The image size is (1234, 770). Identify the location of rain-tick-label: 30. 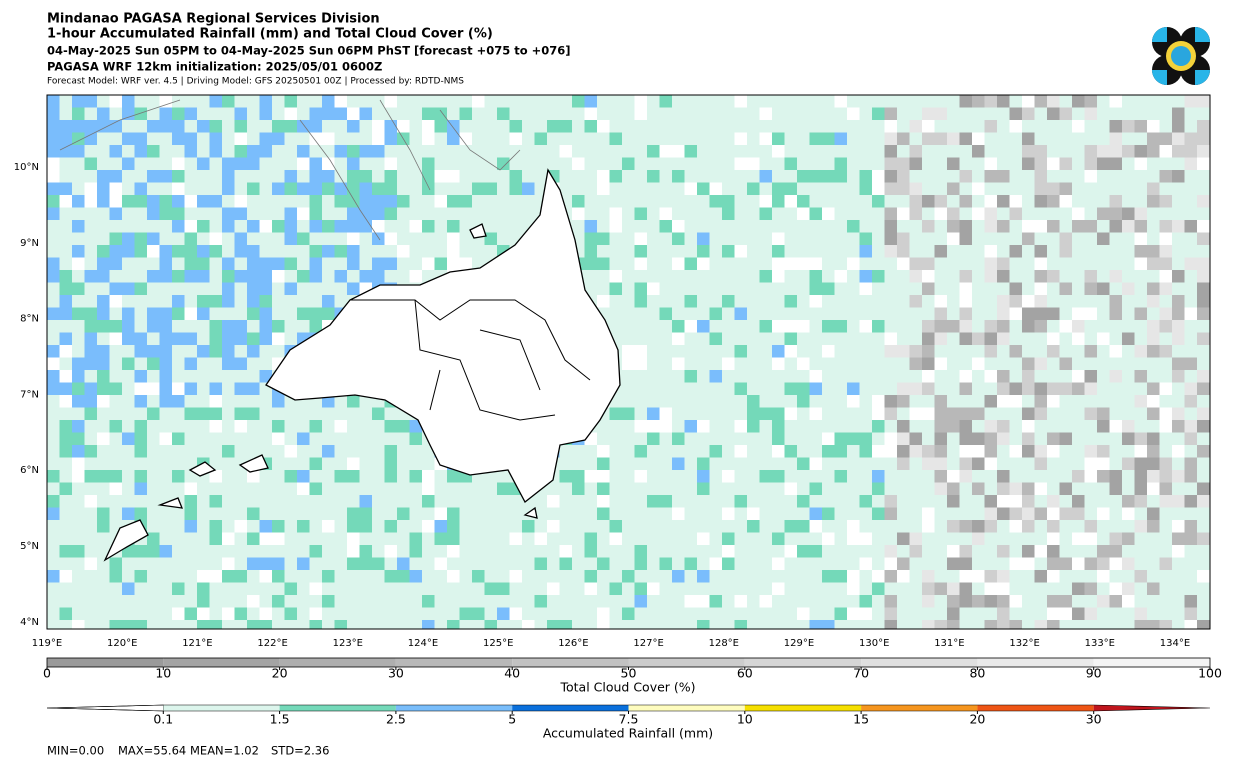
(1094, 719).